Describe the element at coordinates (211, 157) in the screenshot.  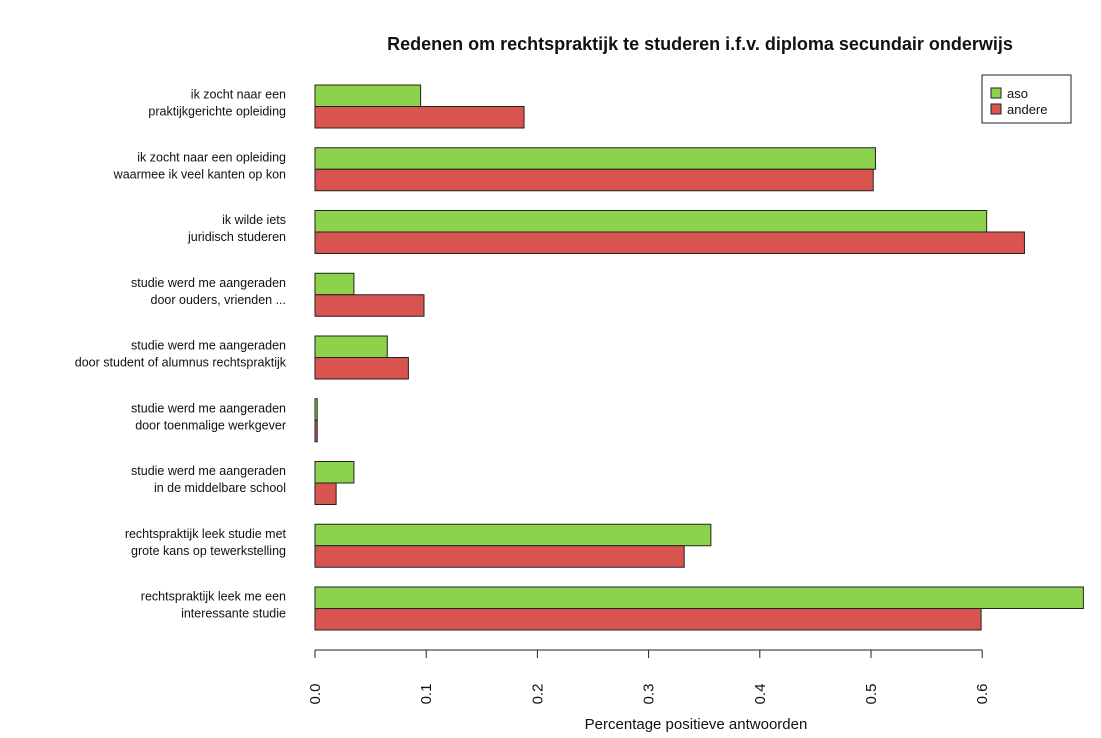
I see `category-label-line: ik zocht naar een opleiding` at that location.